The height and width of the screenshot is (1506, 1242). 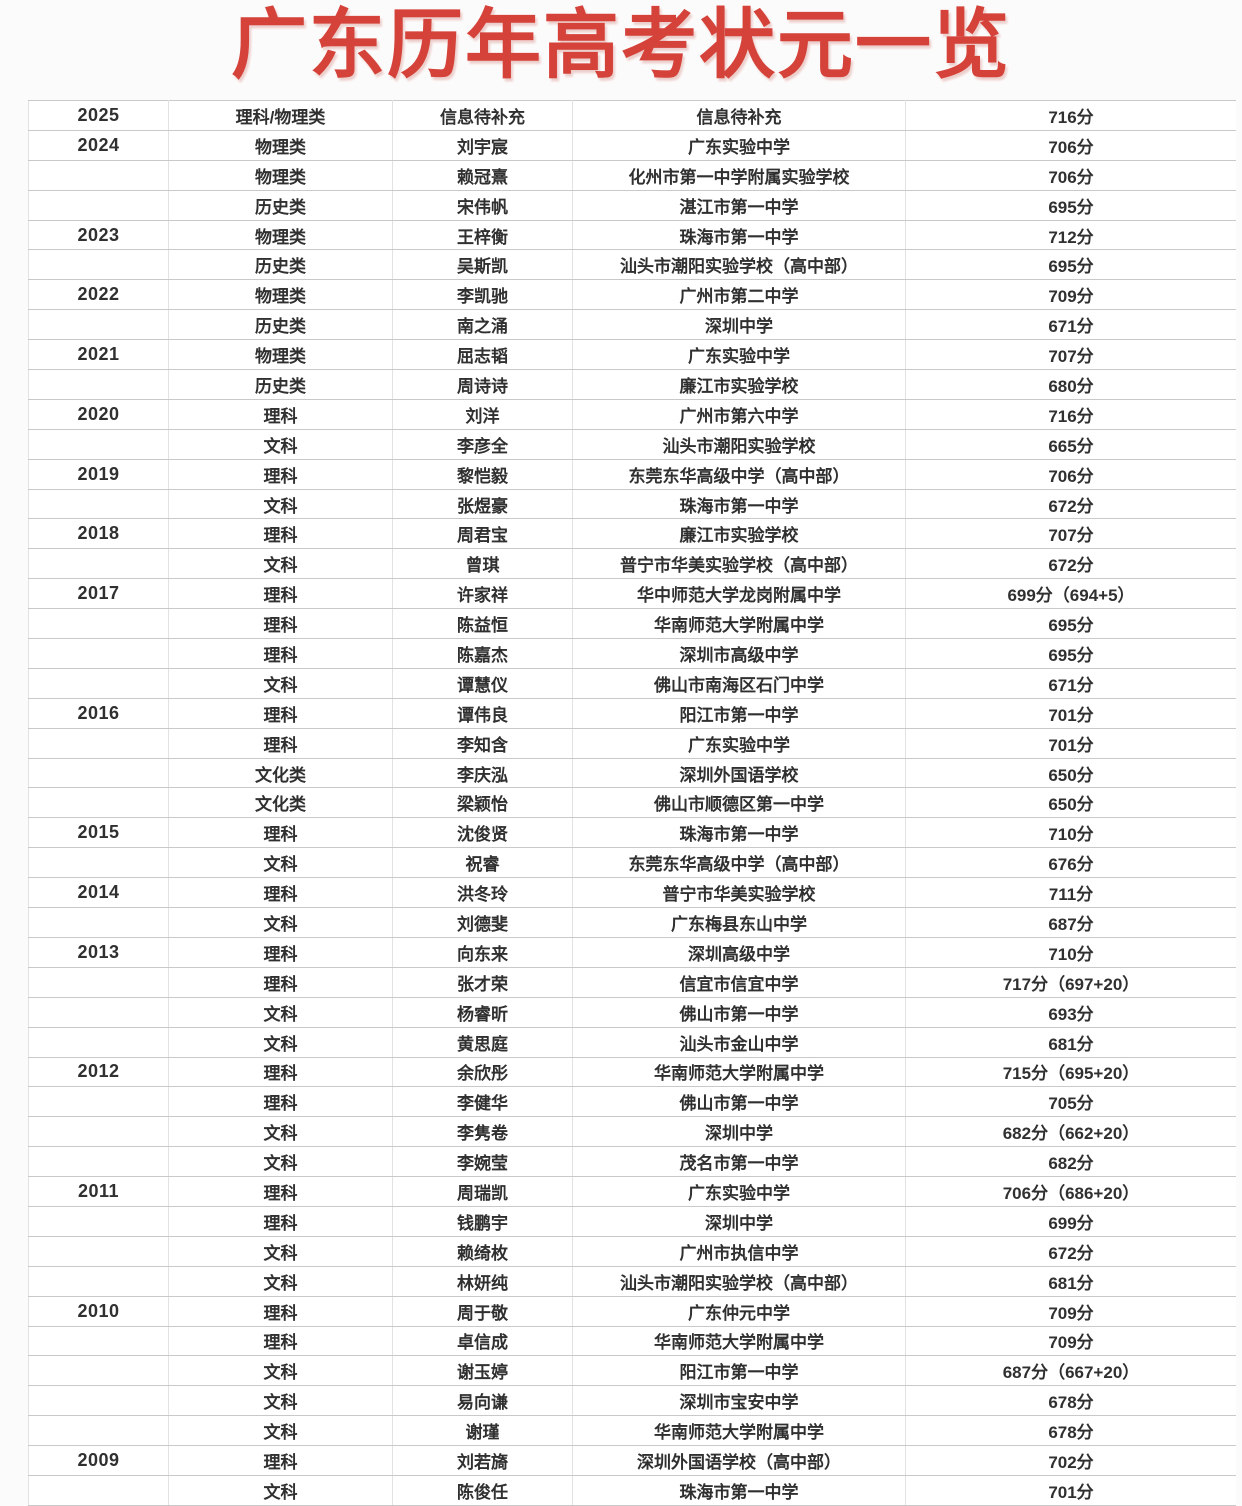 I want to click on table-row: 2012 理科 余欣彤 华南师范大学附属中学 715分（695+20）, so click(x=632, y=1072).